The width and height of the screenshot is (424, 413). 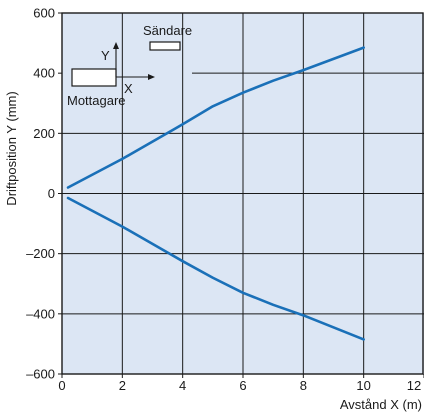 I want to click on x-tick-label: 2, so click(x=122, y=385).